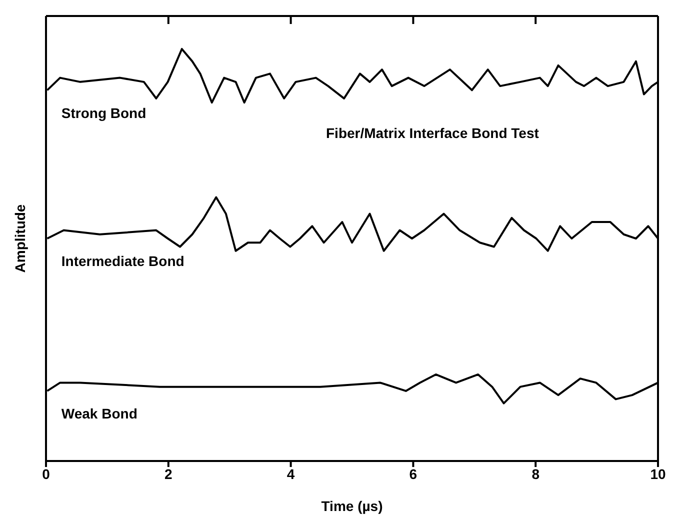 The width and height of the screenshot is (691, 531). Describe the element at coordinates (352, 506) in the screenshot. I see `x-axis-title: Time (µs)` at that location.